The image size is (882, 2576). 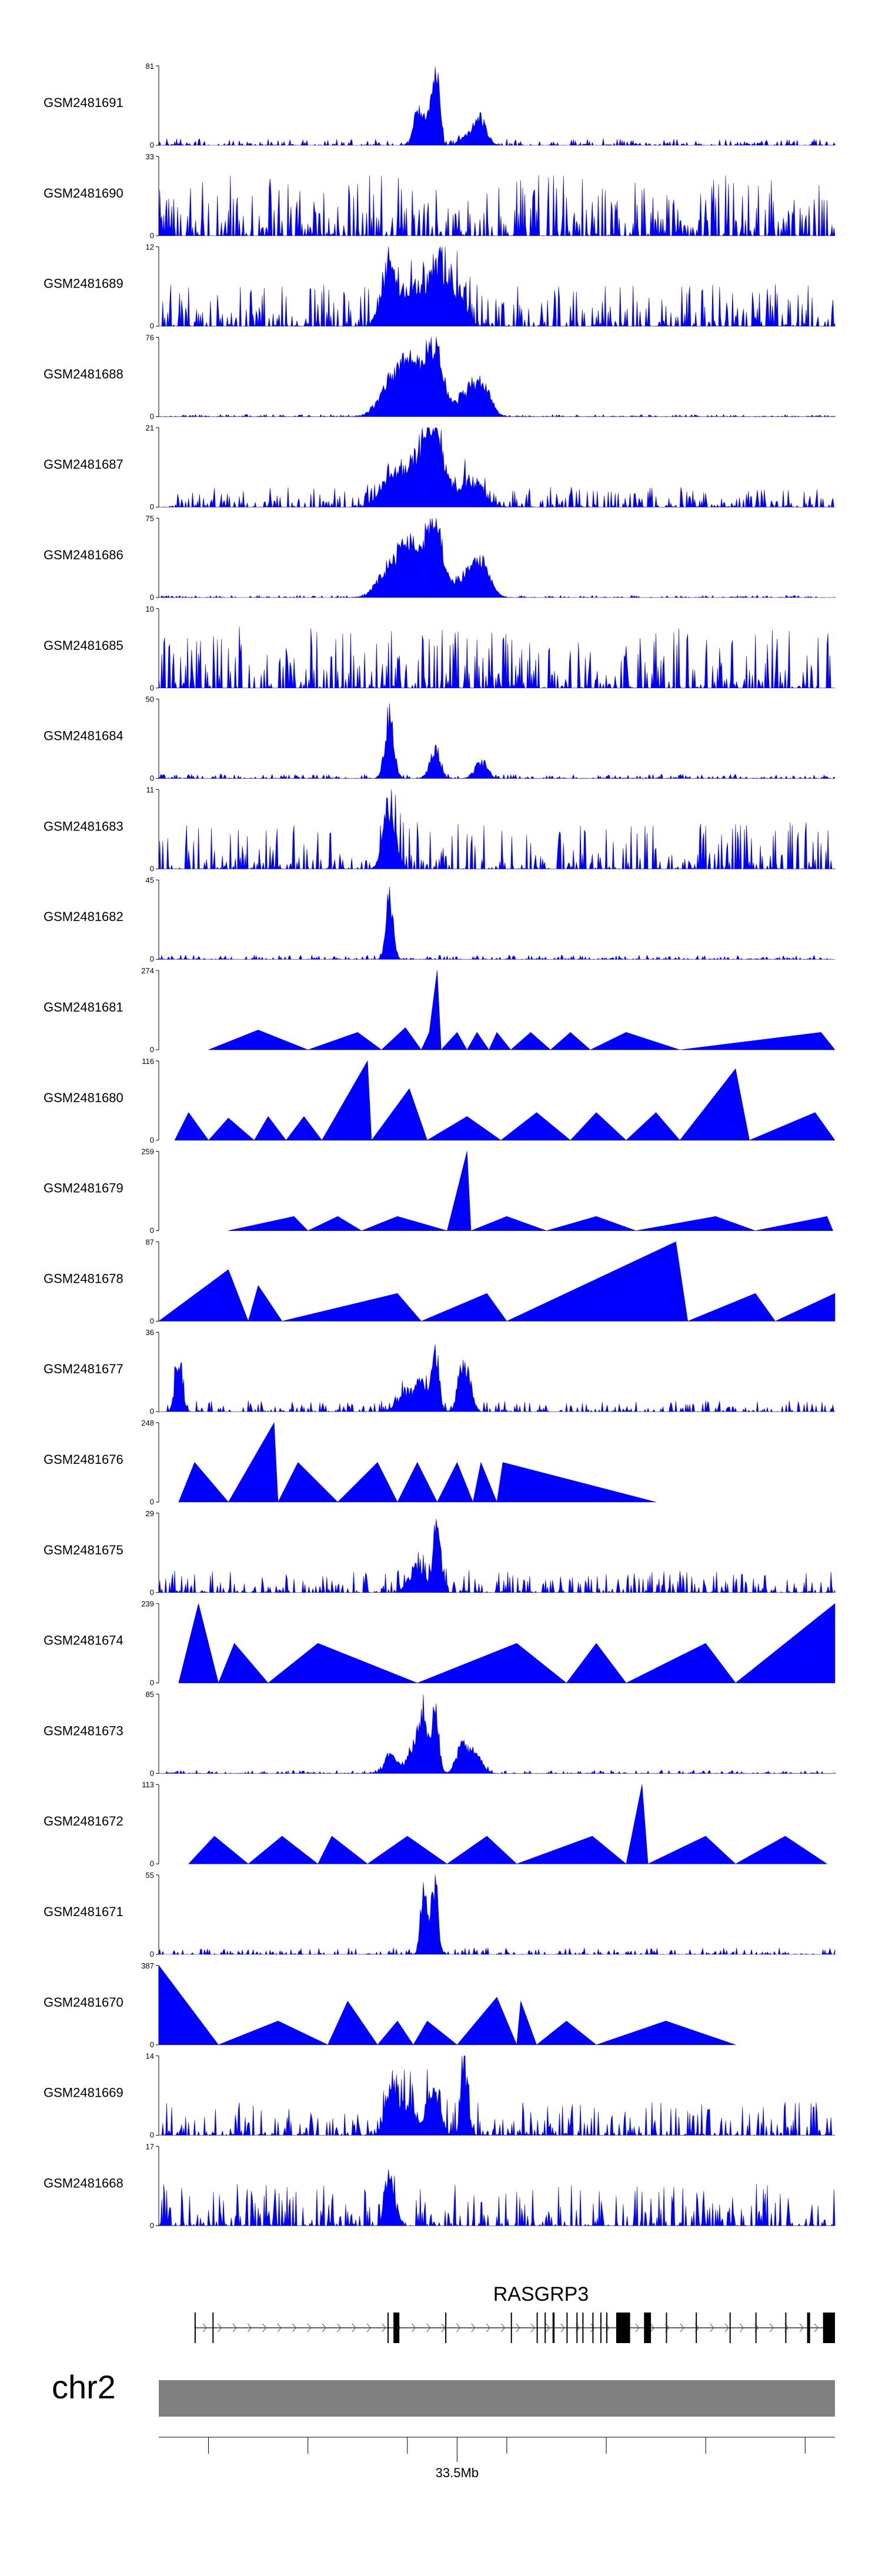 I want to click on y-axis-max-label: 50, so click(x=150, y=699).